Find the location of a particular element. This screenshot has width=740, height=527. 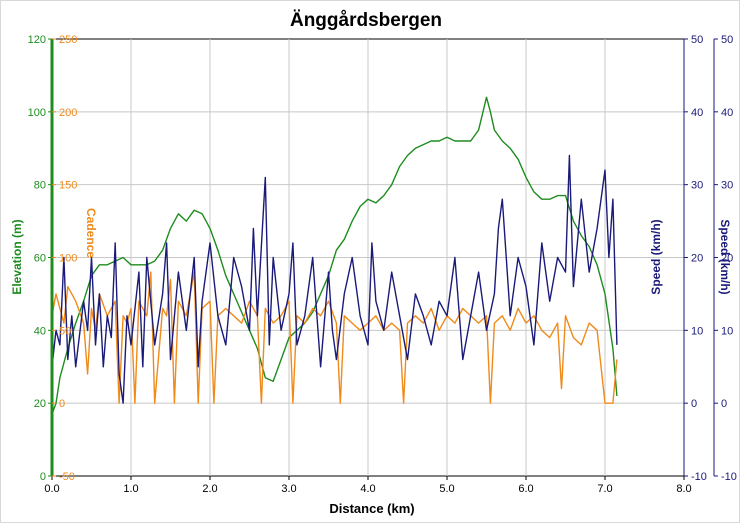

x-axis-label: Distance (km) is located at coordinates (371, 508).